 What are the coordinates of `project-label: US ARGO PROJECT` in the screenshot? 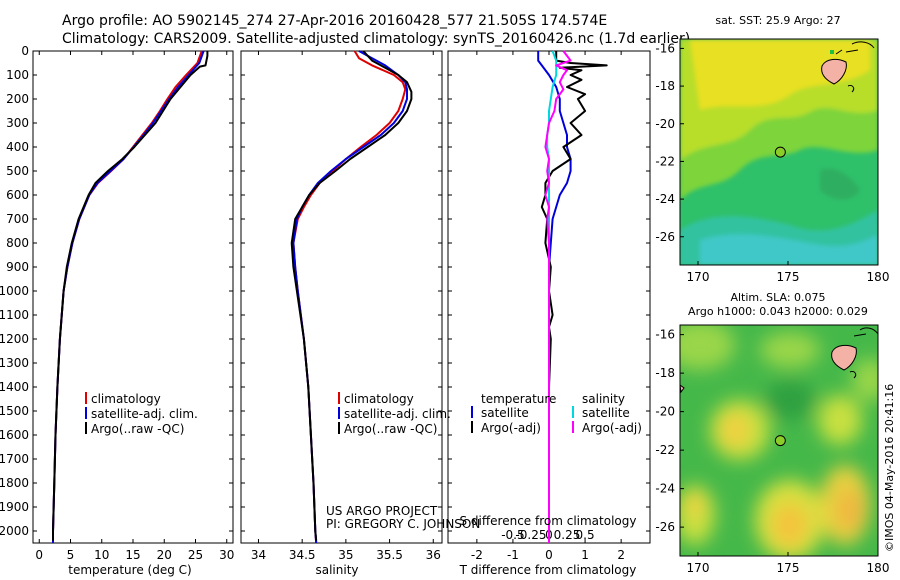 It's located at (382, 511).